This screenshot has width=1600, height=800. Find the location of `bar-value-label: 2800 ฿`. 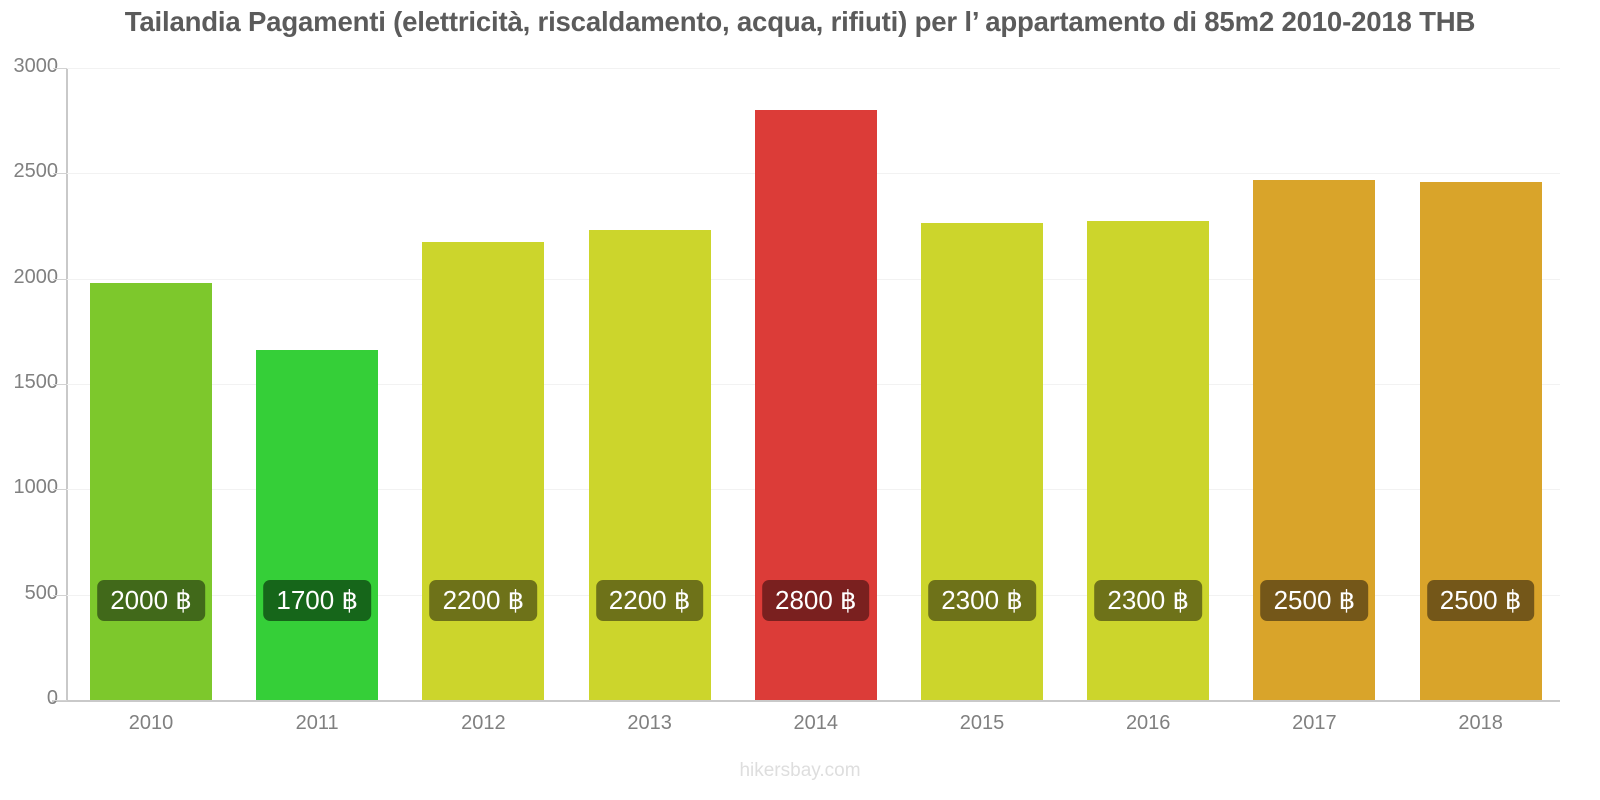

bar-value-label: 2800 ฿ is located at coordinates (815, 600).